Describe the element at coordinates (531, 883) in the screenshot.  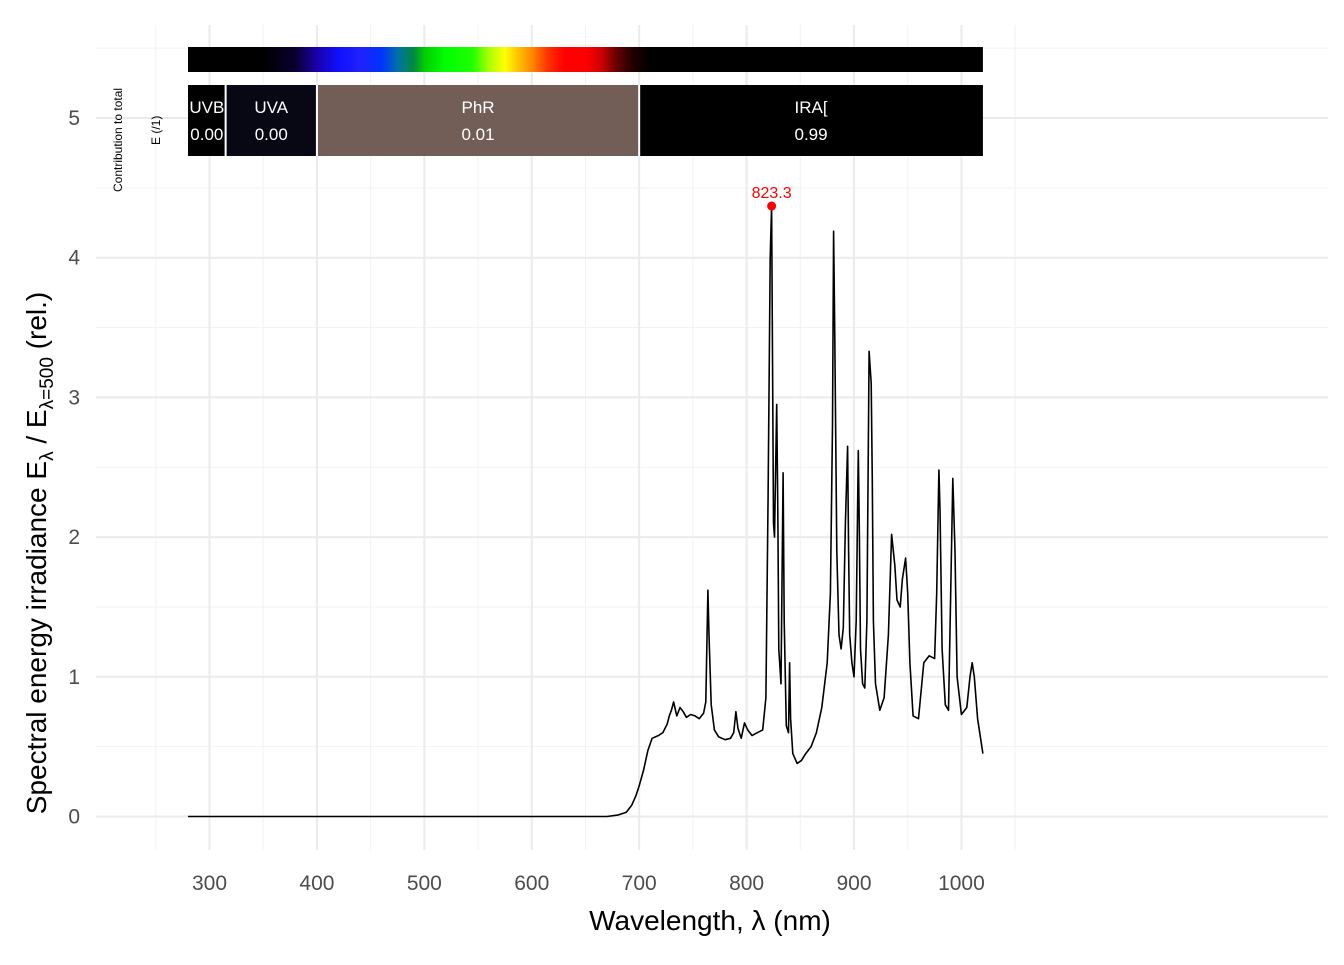
I see `x-tick-label: 600` at that location.